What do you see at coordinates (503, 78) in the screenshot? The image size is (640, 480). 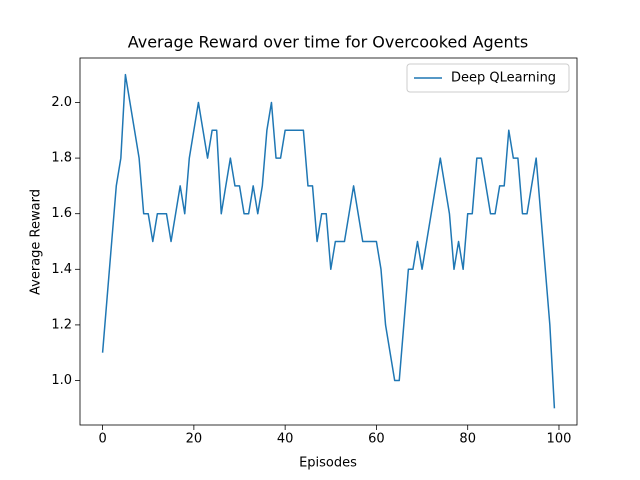 I see `legend-label: Deep QLearning` at bounding box center [503, 78].